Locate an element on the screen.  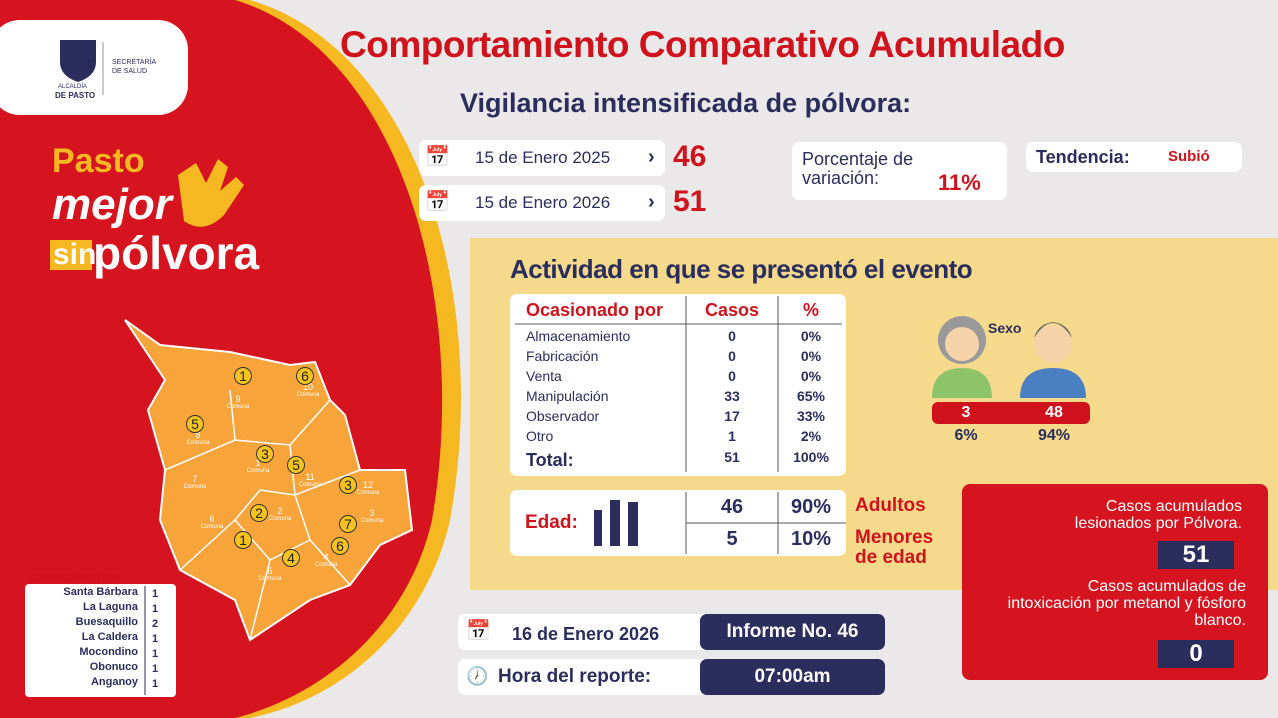
subtitle: Vigilancia intensificada de pólvora: is located at coordinates (686, 103).